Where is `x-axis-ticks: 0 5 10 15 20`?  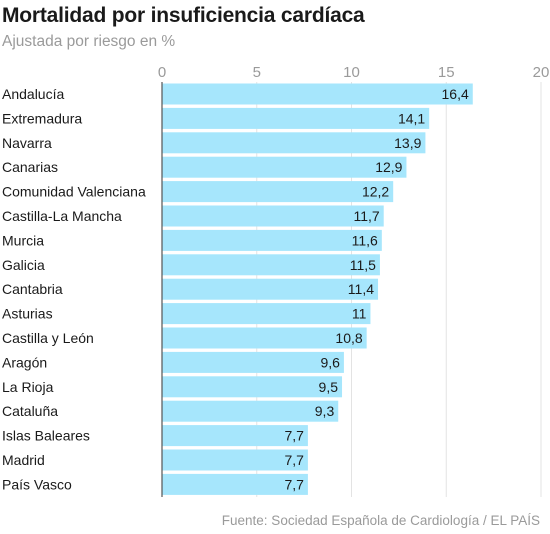 x-axis-ticks: 0 5 10 15 20 is located at coordinates (354, 72).